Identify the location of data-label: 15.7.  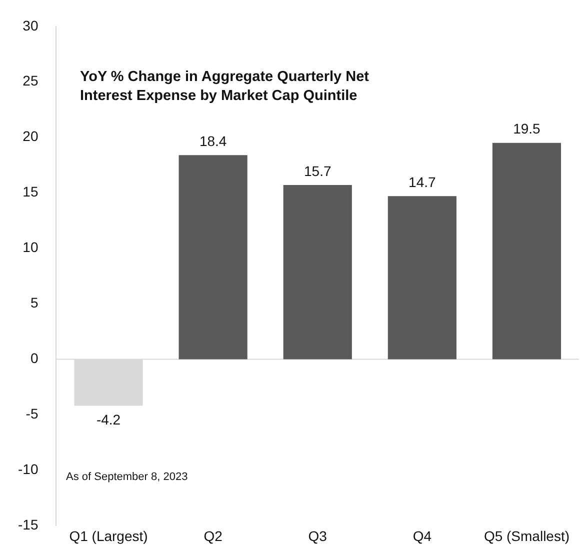
(318, 170).